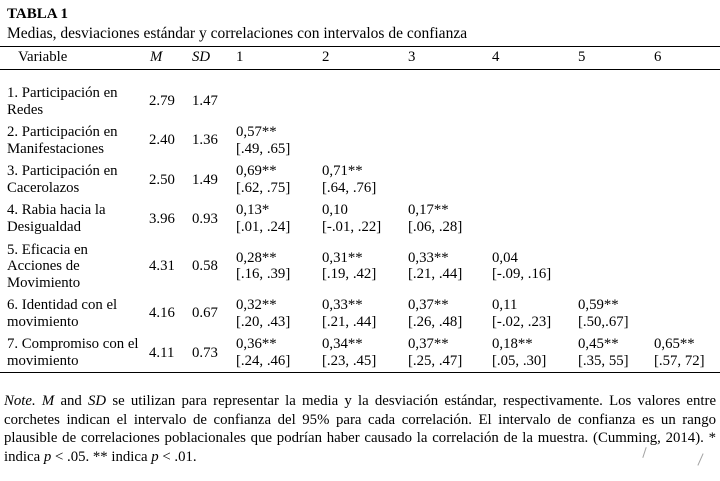  Describe the element at coordinates (253, 210) in the screenshot. I see `correlation-value: 0,13*` at that location.